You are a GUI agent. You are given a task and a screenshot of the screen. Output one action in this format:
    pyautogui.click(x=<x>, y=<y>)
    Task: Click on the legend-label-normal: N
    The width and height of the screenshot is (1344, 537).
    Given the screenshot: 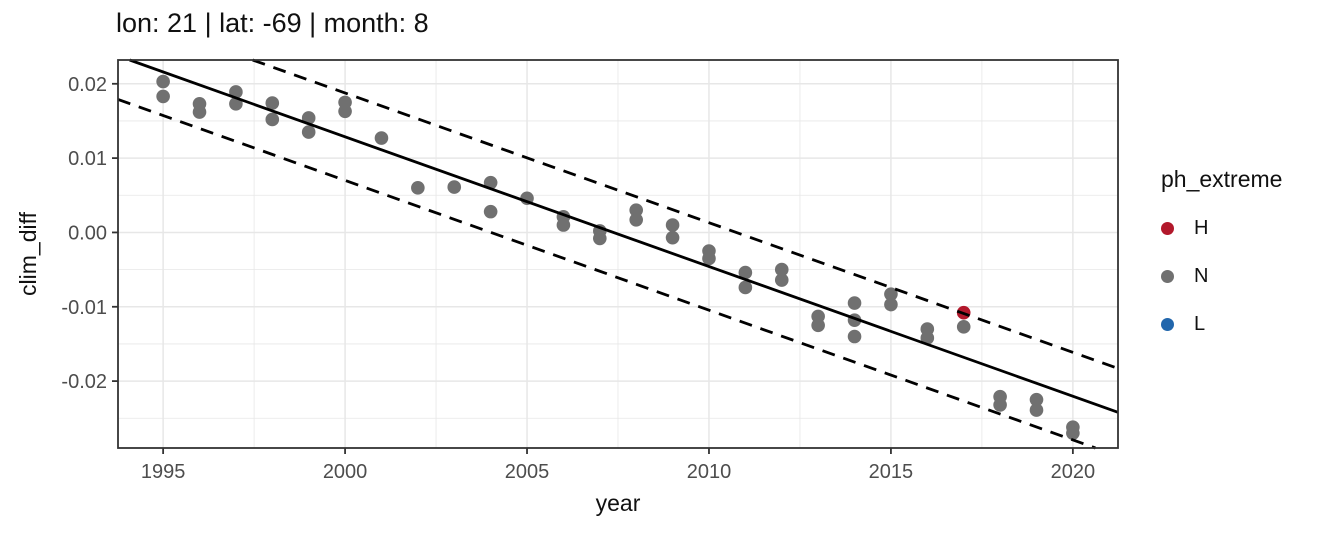 What is the action you would take?
    pyautogui.click(x=1201, y=275)
    